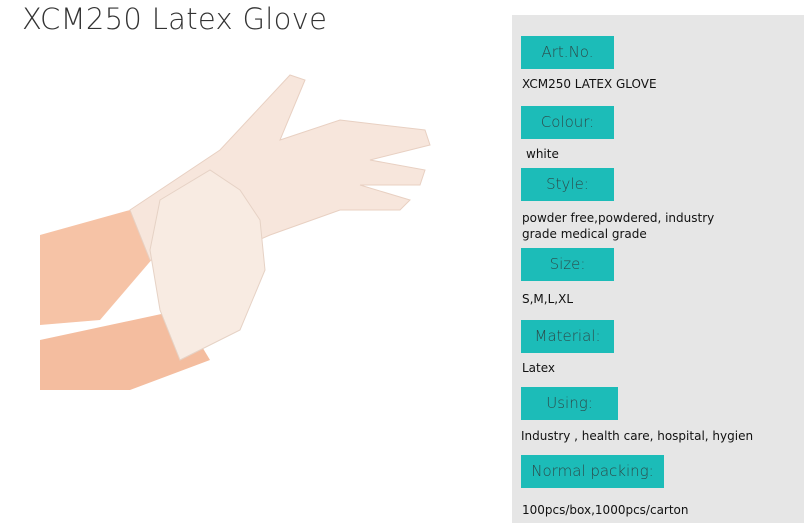  I want to click on colour-value: white, so click(542, 154).